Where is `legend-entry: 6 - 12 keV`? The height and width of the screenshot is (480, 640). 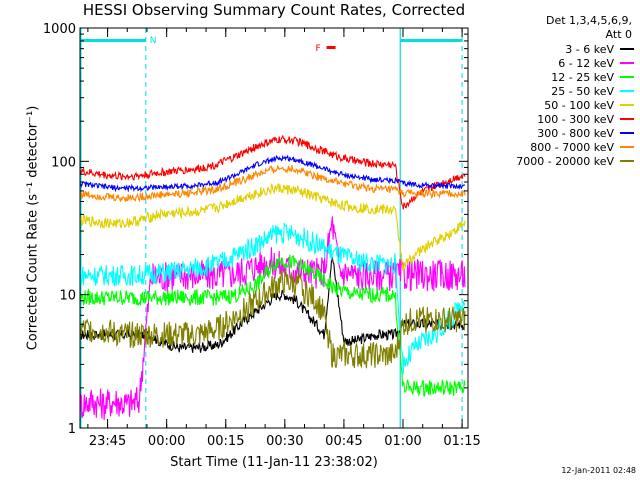 legend-entry: 6 - 12 keV is located at coordinates (557, 63).